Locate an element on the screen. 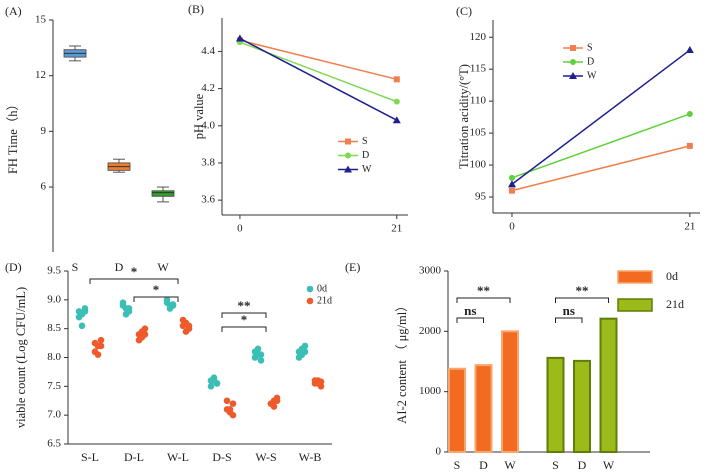 The height and width of the screenshot is (476, 709). panel-label: (B) is located at coordinates (196, 9).